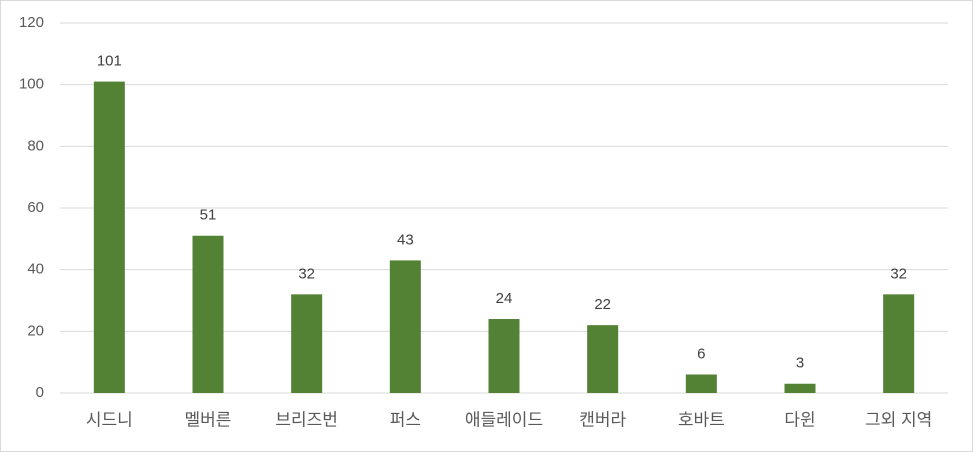 This screenshot has height=452, width=973. What do you see at coordinates (35, 269) in the screenshot?
I see `y-tick-label: 40` at bounding box center [35, 269].